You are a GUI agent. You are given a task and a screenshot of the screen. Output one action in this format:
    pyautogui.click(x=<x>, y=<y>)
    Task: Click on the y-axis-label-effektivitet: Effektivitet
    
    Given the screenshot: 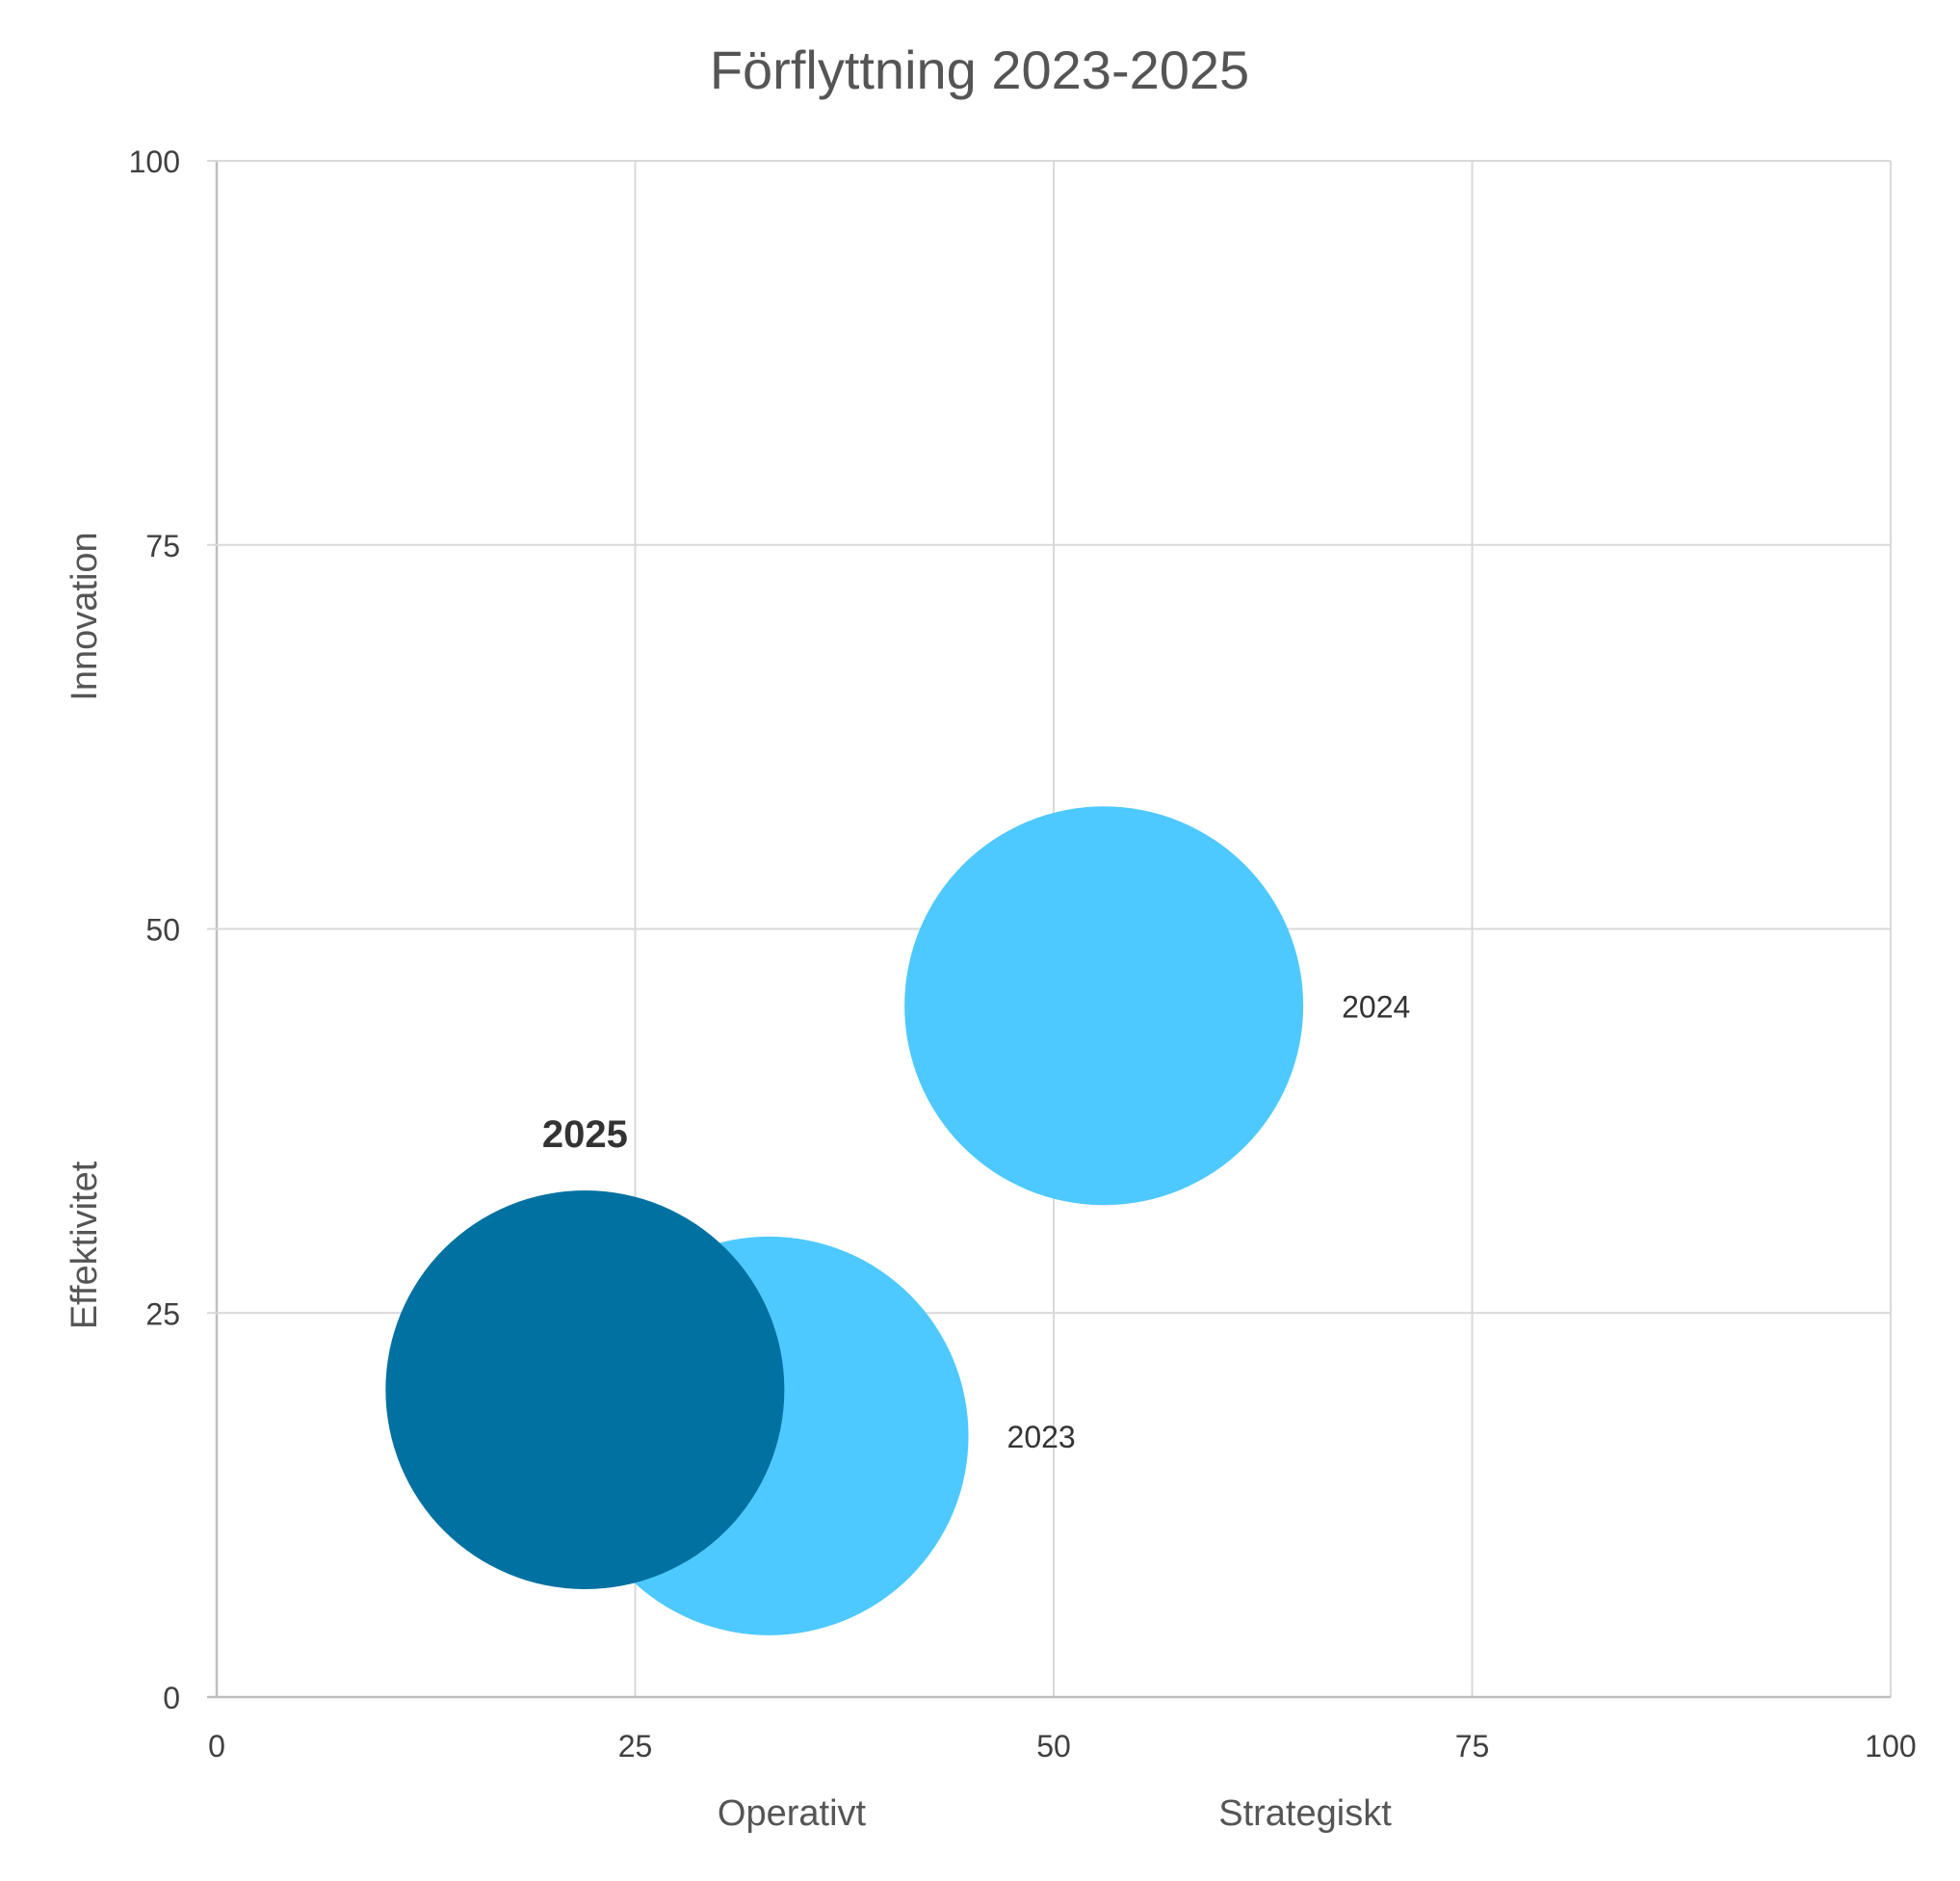 What is the action you would take?
    pyautogui.click(x=85, y=1245)
    